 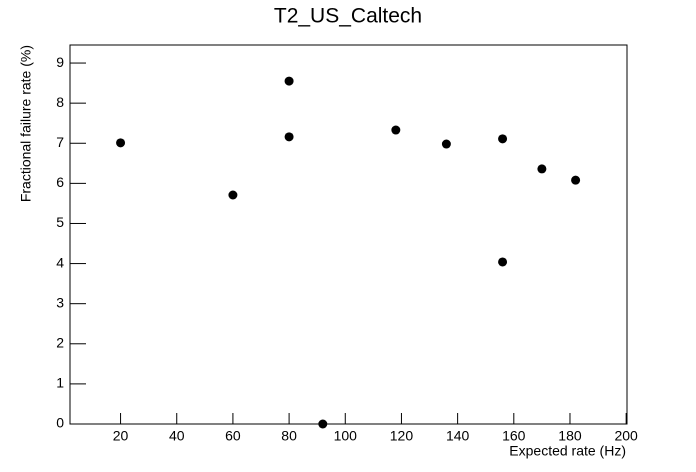 What do you see at coordinates (567, 451) in the screenshot?
I see `x-axis-label: Expected rate (Hz)` at bounding box center [567, 451].